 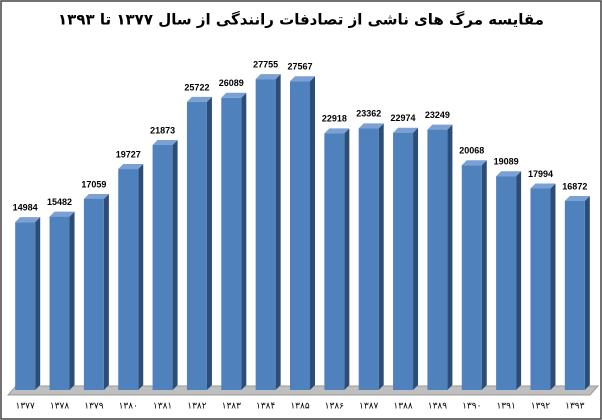 I want to click on value-label: 25722, so click(x=196, y=87).